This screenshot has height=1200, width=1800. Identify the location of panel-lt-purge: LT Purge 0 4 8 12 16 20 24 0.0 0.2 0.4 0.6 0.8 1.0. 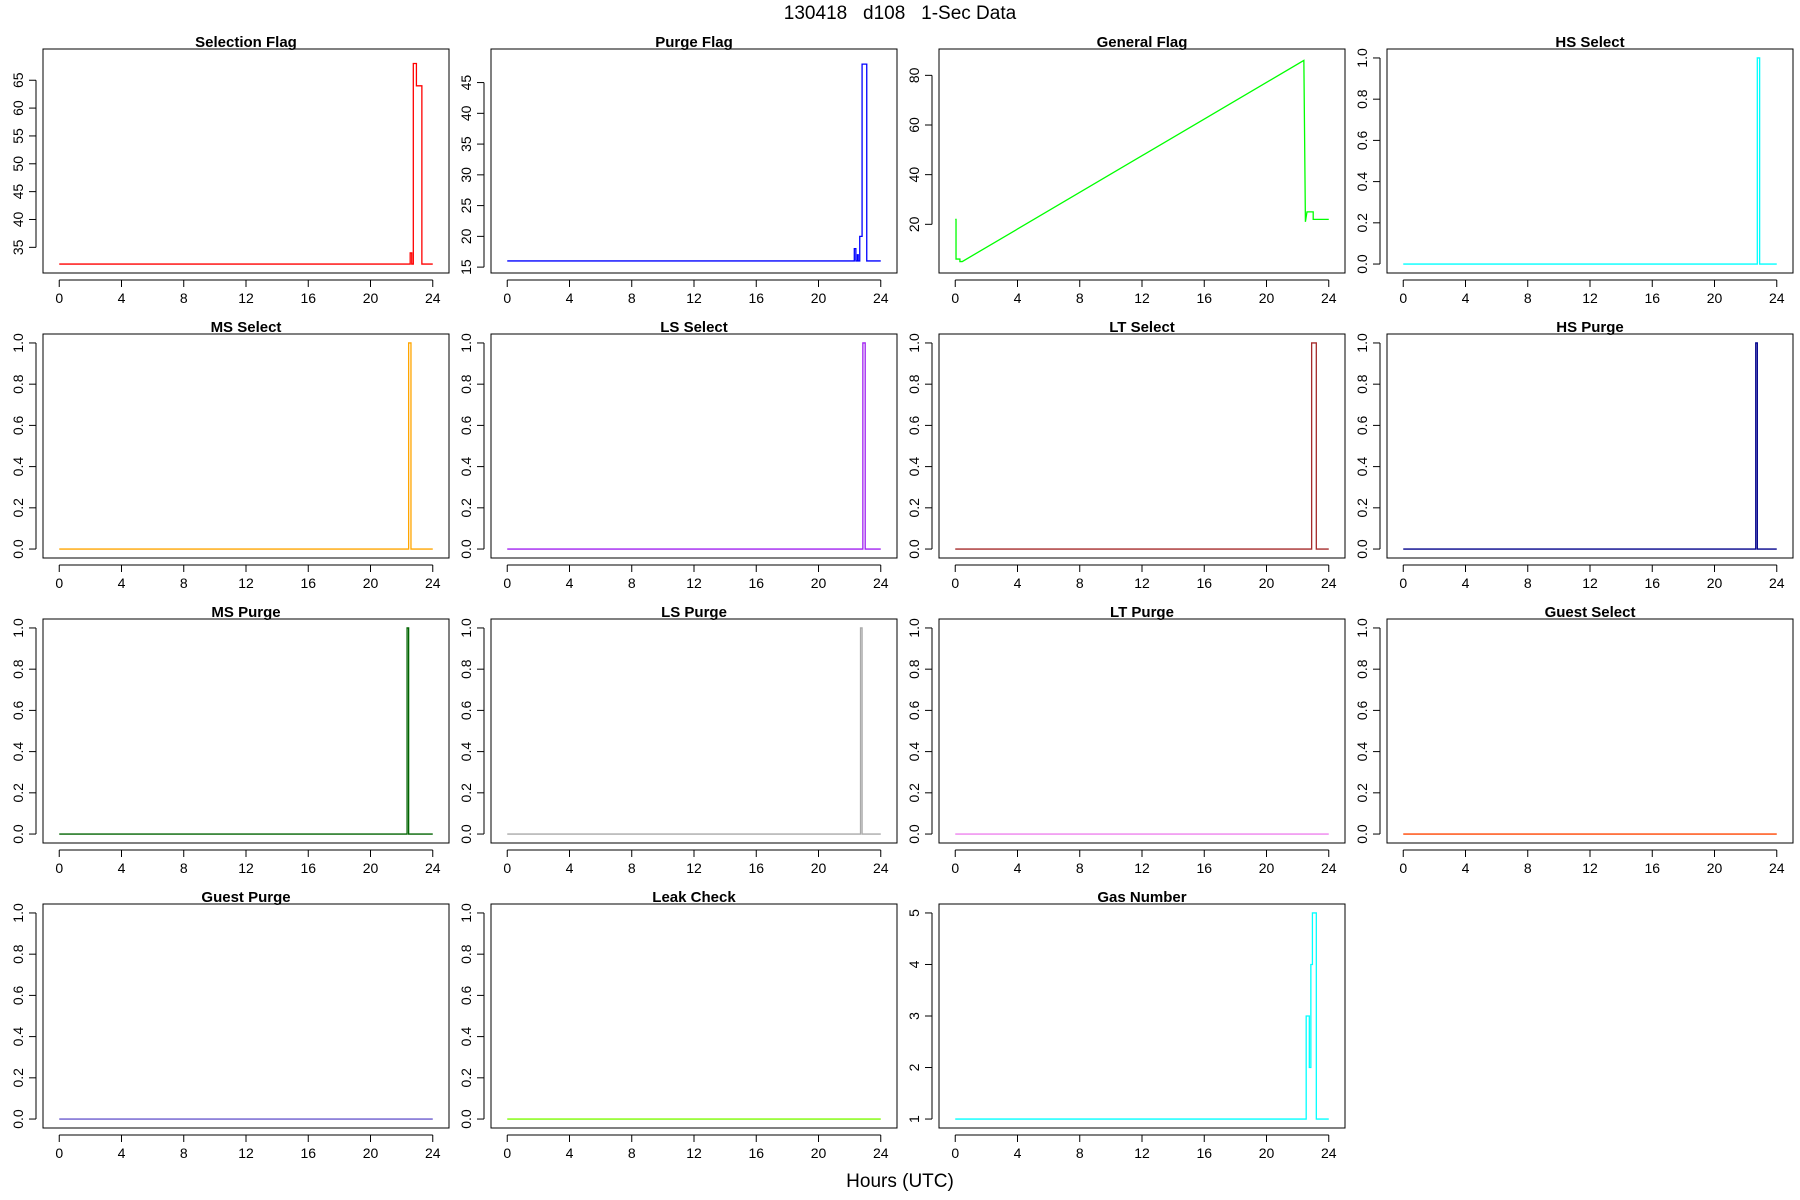
(1126, 740).